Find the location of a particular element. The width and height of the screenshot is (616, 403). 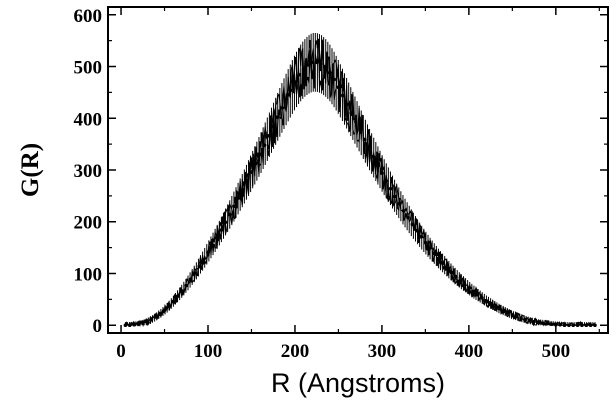

y-tick-label: 100 is located at coordinates (88, 274).